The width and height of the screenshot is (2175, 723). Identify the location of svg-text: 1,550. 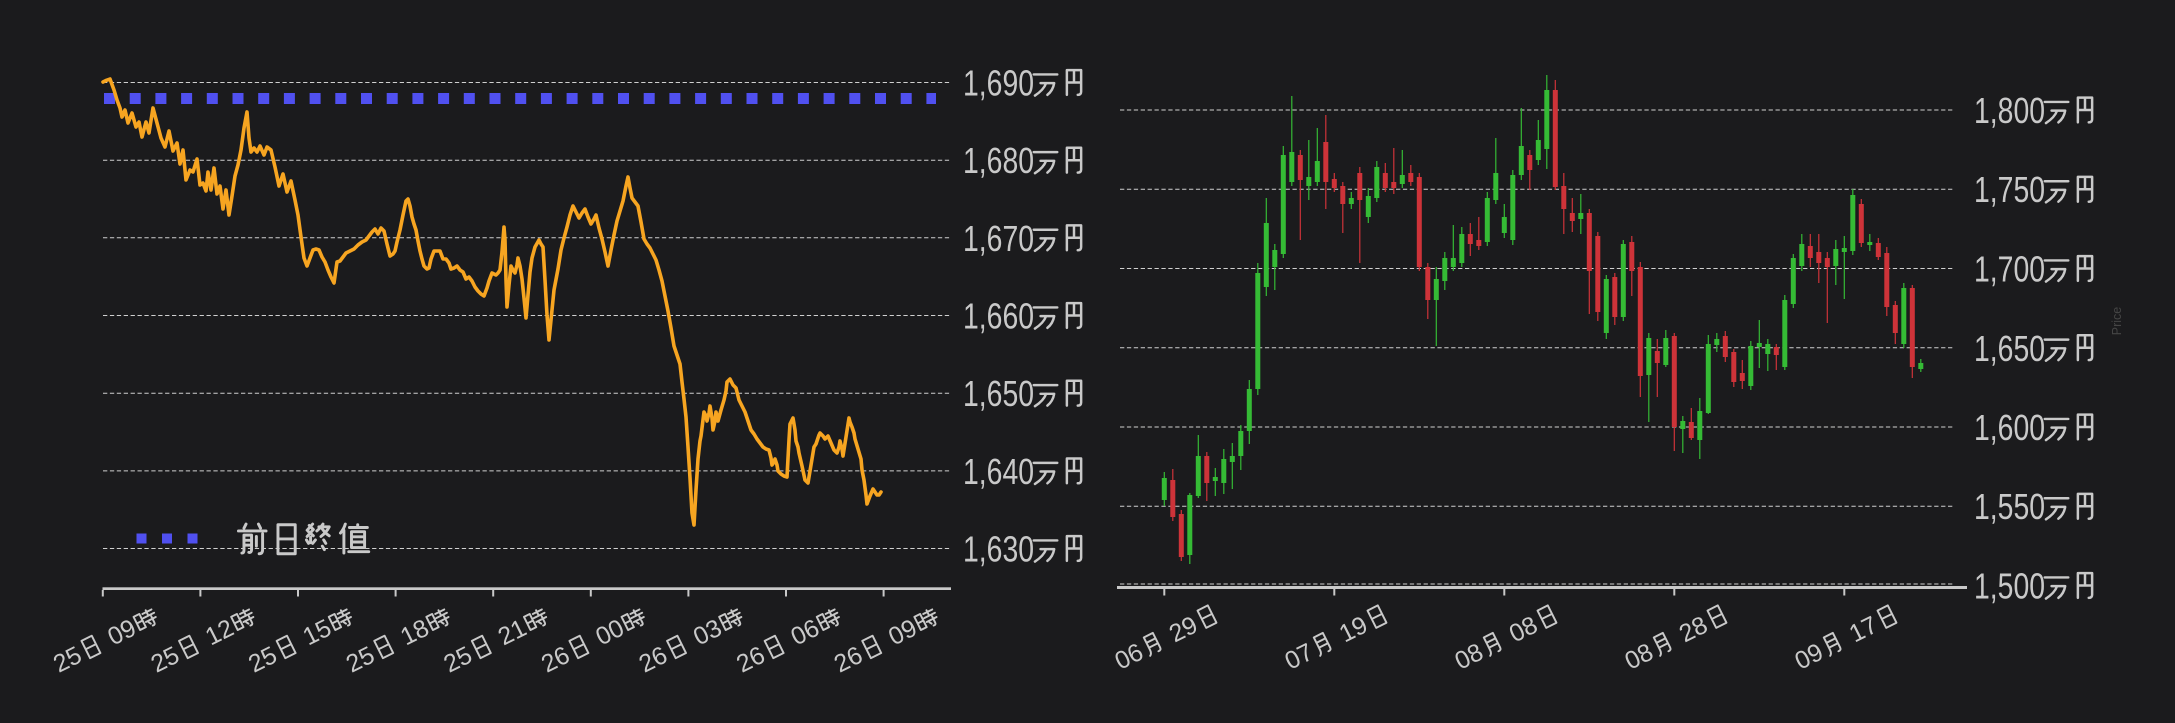
(2009, 506).